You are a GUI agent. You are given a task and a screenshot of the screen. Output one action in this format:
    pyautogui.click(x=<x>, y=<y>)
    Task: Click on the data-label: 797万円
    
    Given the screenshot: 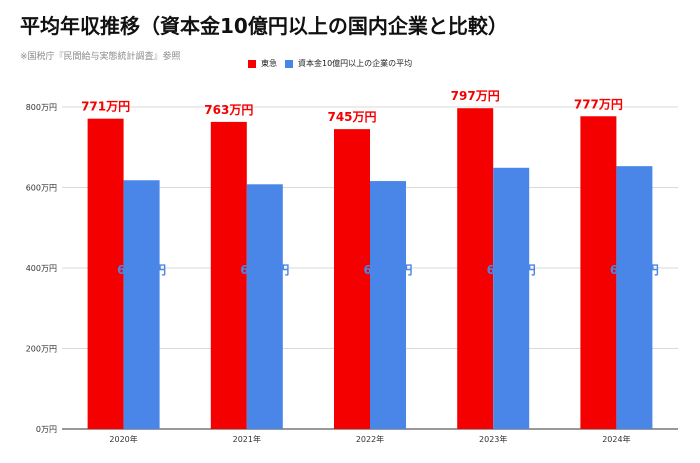 What is the action you would take?
    pyautogui.click(x=475, y=96)
    